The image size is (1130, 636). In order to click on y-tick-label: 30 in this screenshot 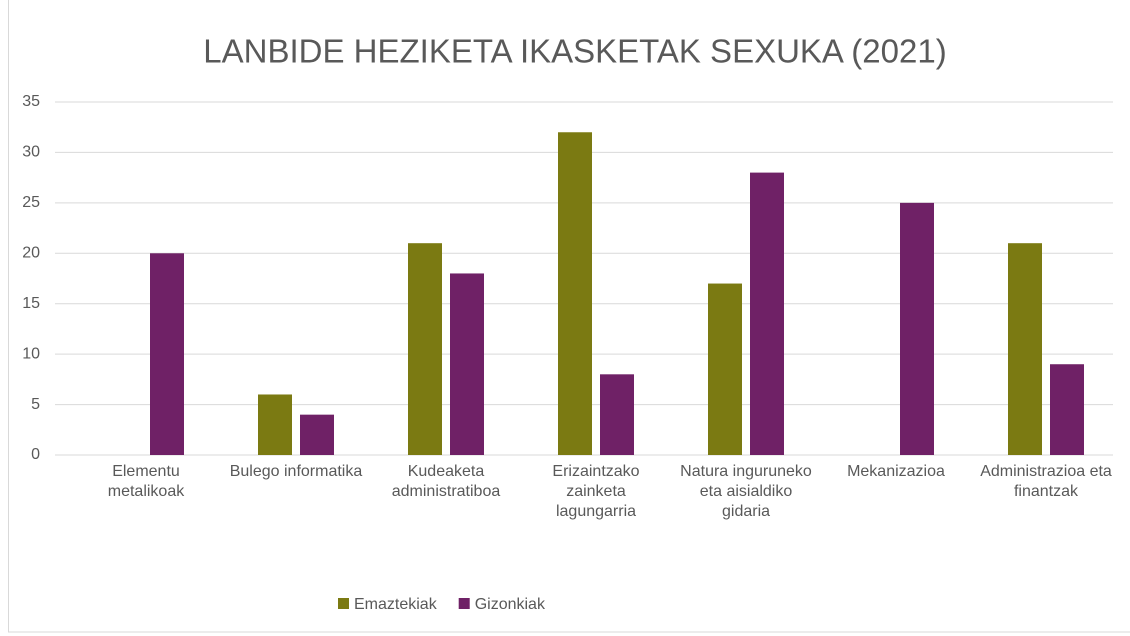, I will do `click(31, 152)`.